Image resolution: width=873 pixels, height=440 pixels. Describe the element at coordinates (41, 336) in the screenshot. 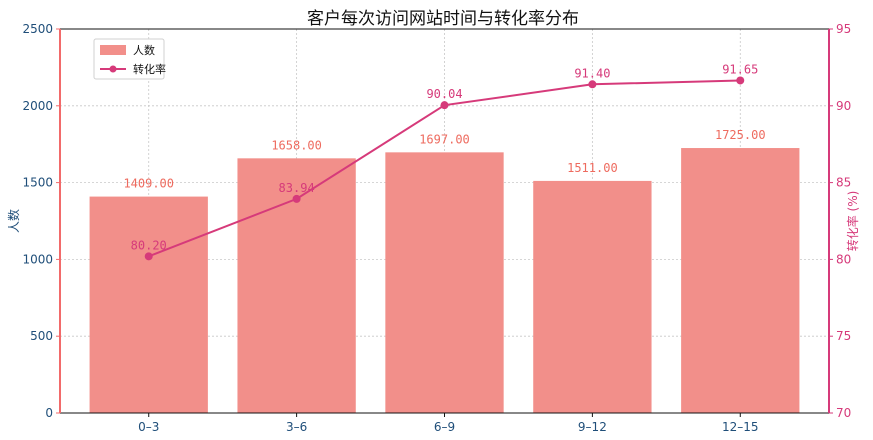

I see `left-tick-label: 500` at that location.